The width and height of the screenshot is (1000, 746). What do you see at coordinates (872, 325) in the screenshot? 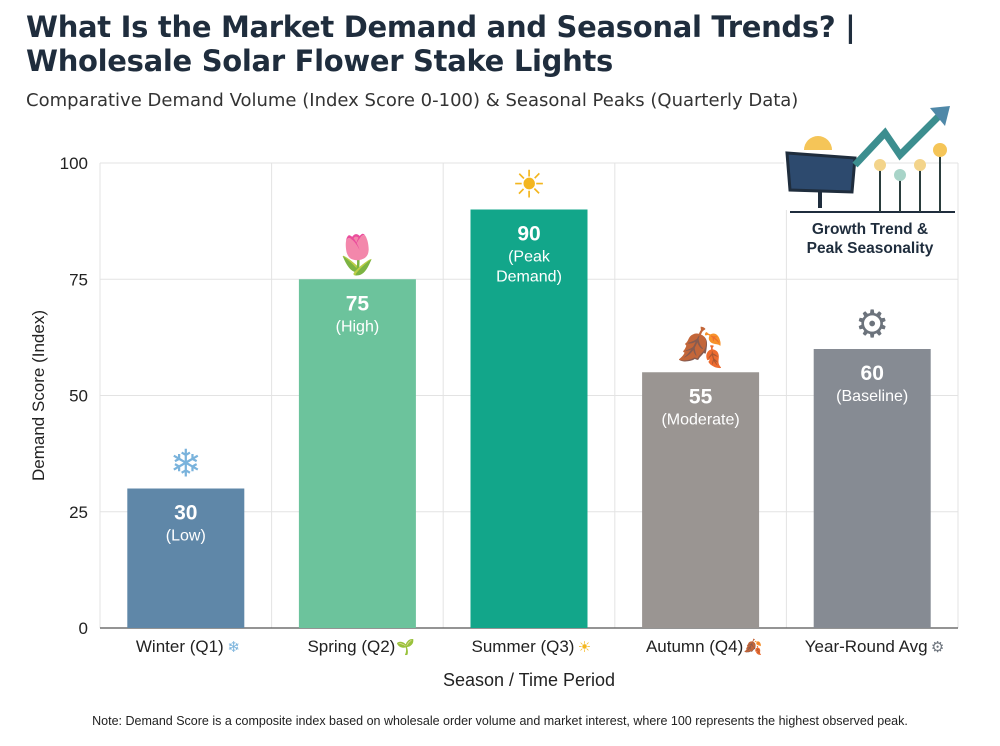
I see `gear-icon: ⚙` at bounding box center [872, 325].